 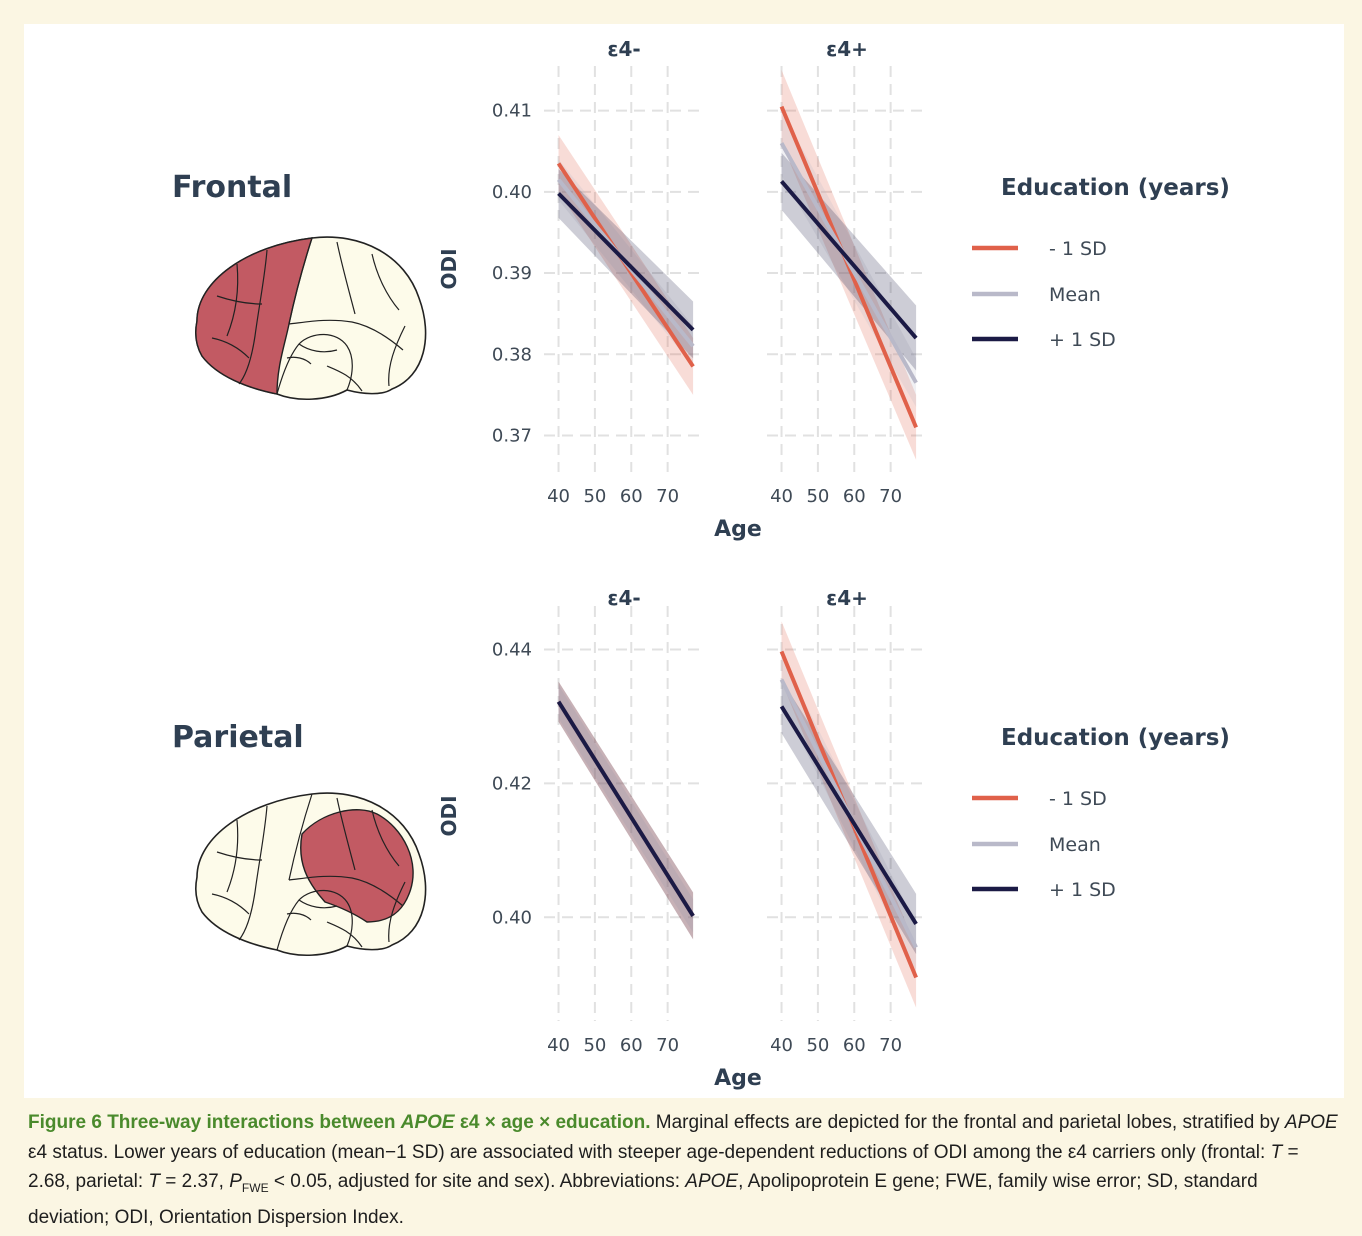 I want to click on caption-gene1: APOE, so click(x=1311, y=1122).